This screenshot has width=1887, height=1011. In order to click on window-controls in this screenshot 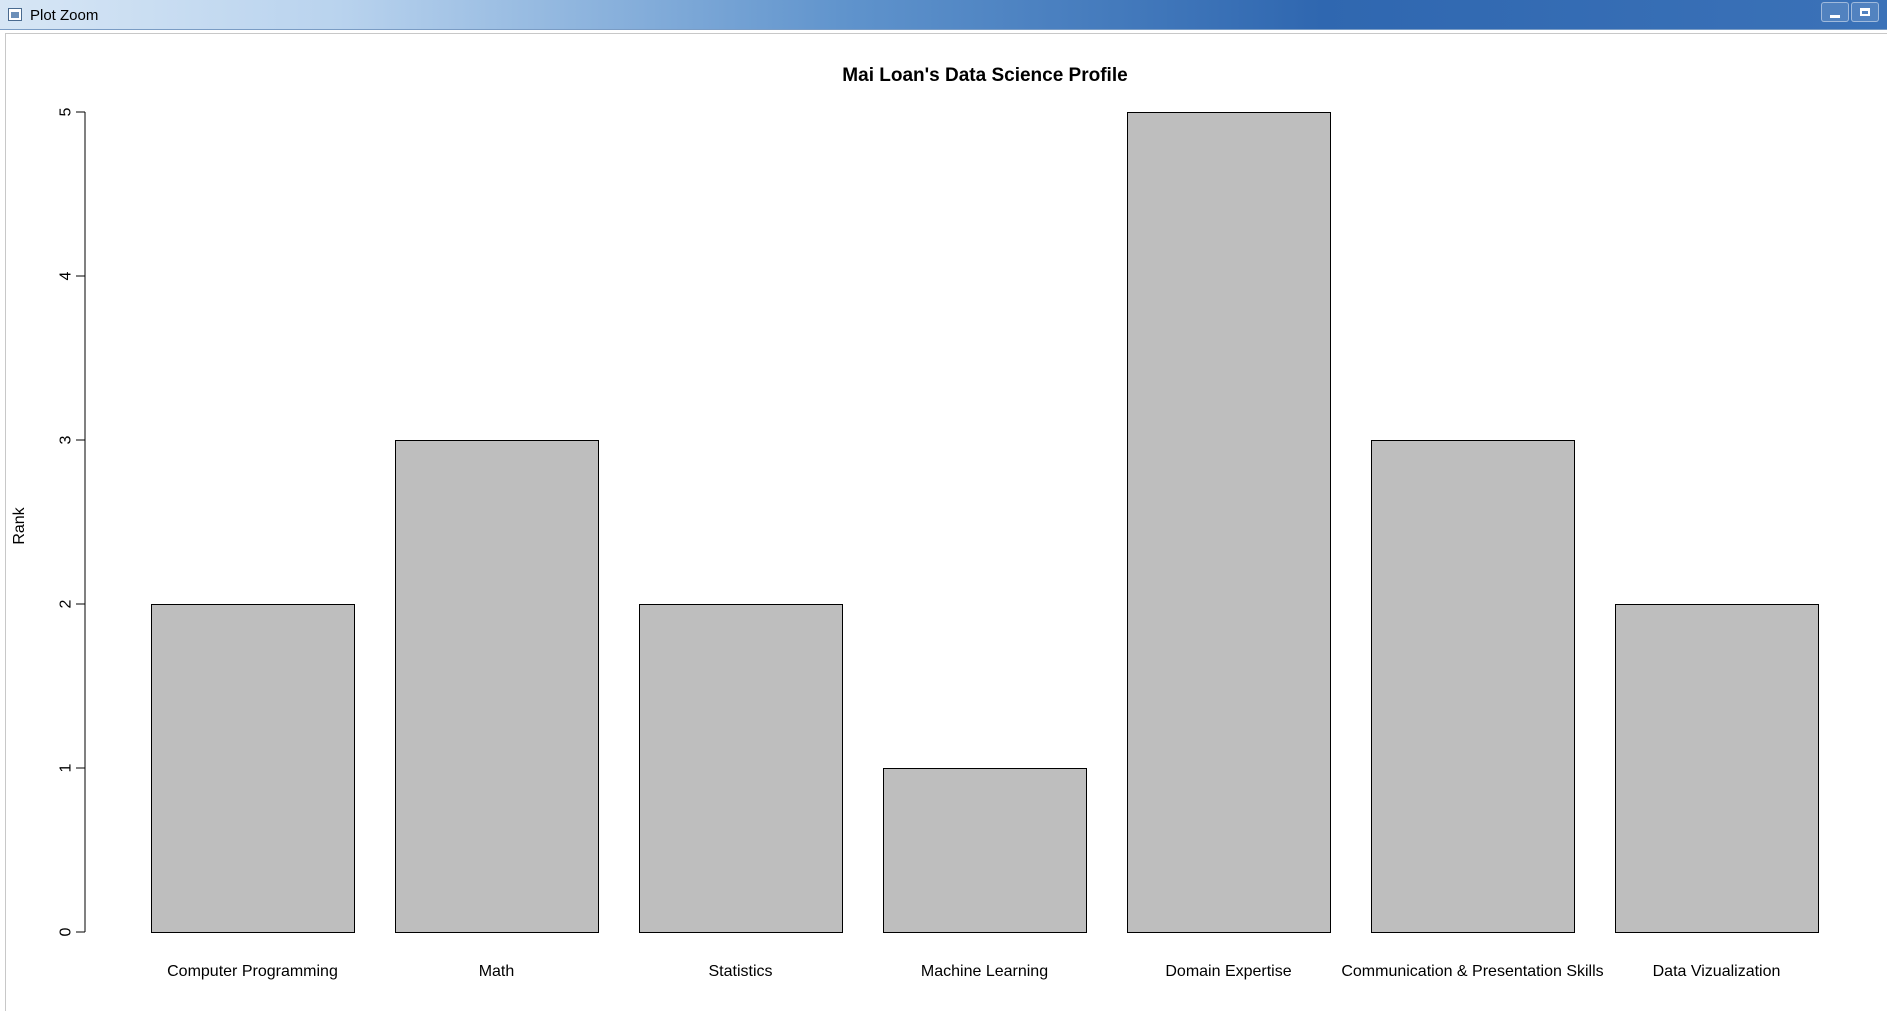, I will do `click(1849, 13)`.